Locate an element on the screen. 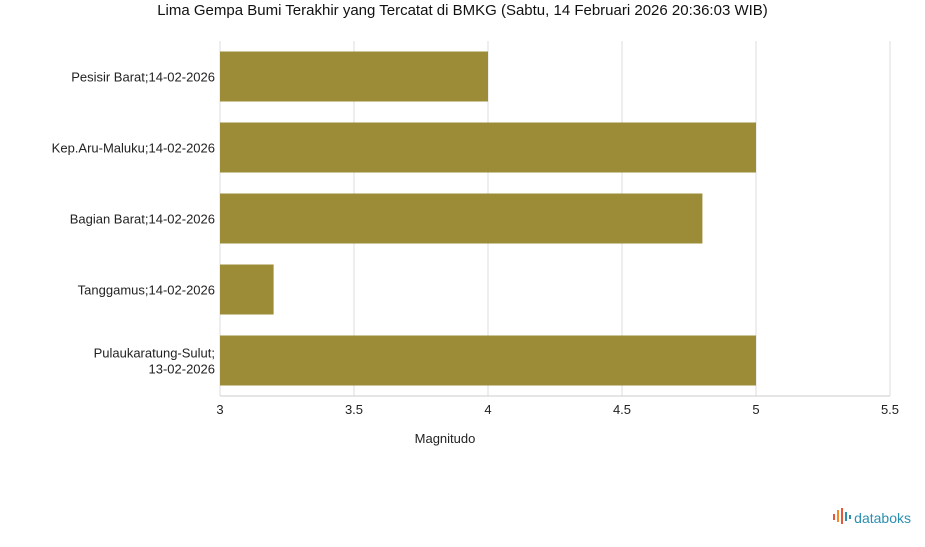 The width and height of the screenshot is (925, 547). x-tick-label: 3.5 is located at coordinates (354, 409).